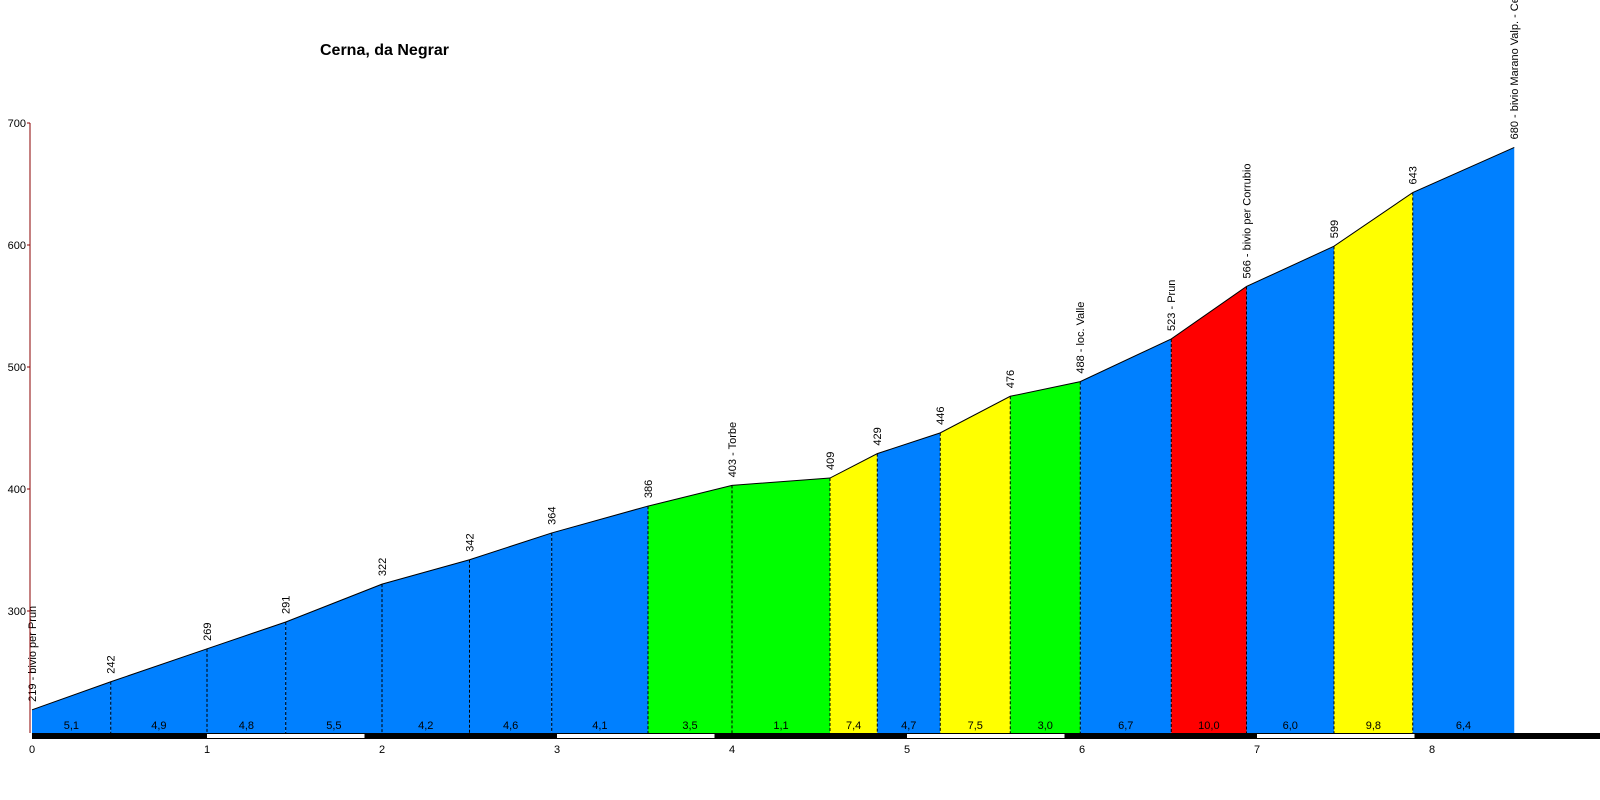 The height and width of the screenshot is (800, 1600). I want to click on elevation-label: 446, so click(941, 416).